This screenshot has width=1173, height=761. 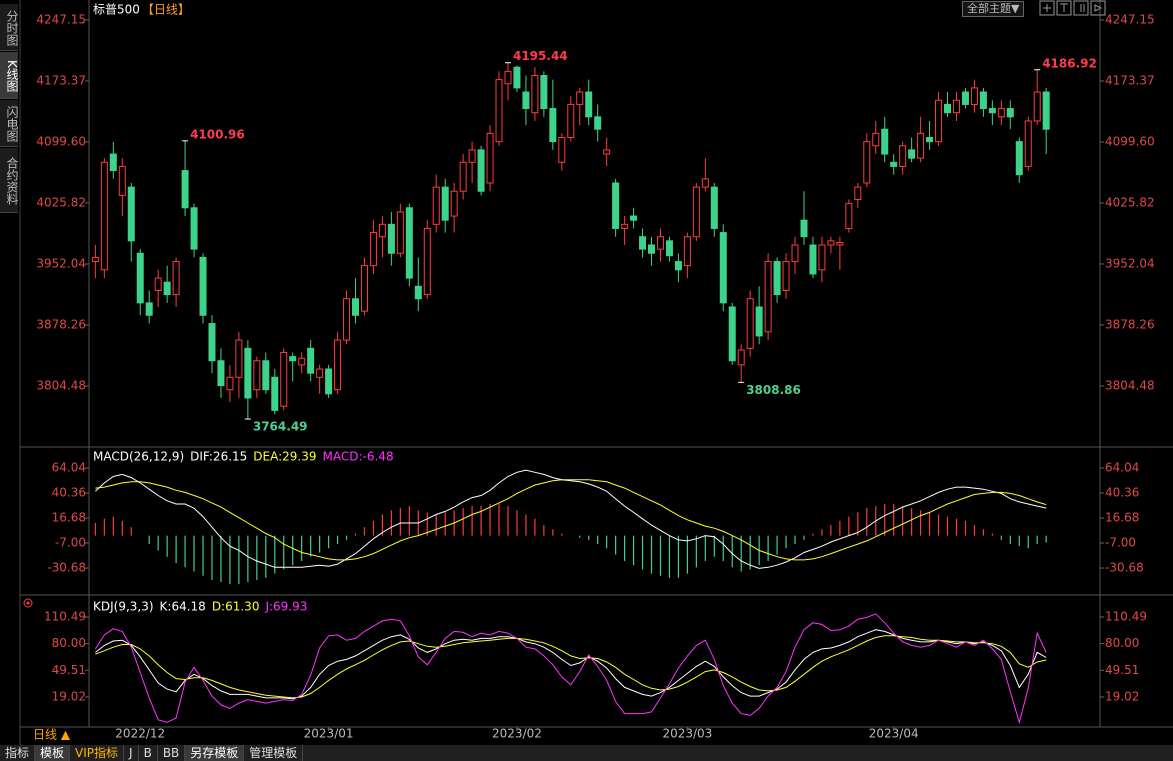 I want to click on y-tick-label: 16.68, so click(x=1122, y=518).